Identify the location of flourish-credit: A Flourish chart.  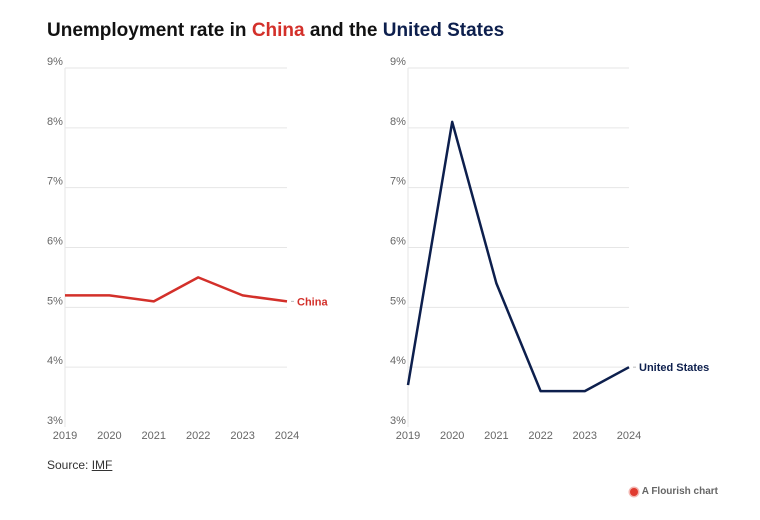
(673, 491).